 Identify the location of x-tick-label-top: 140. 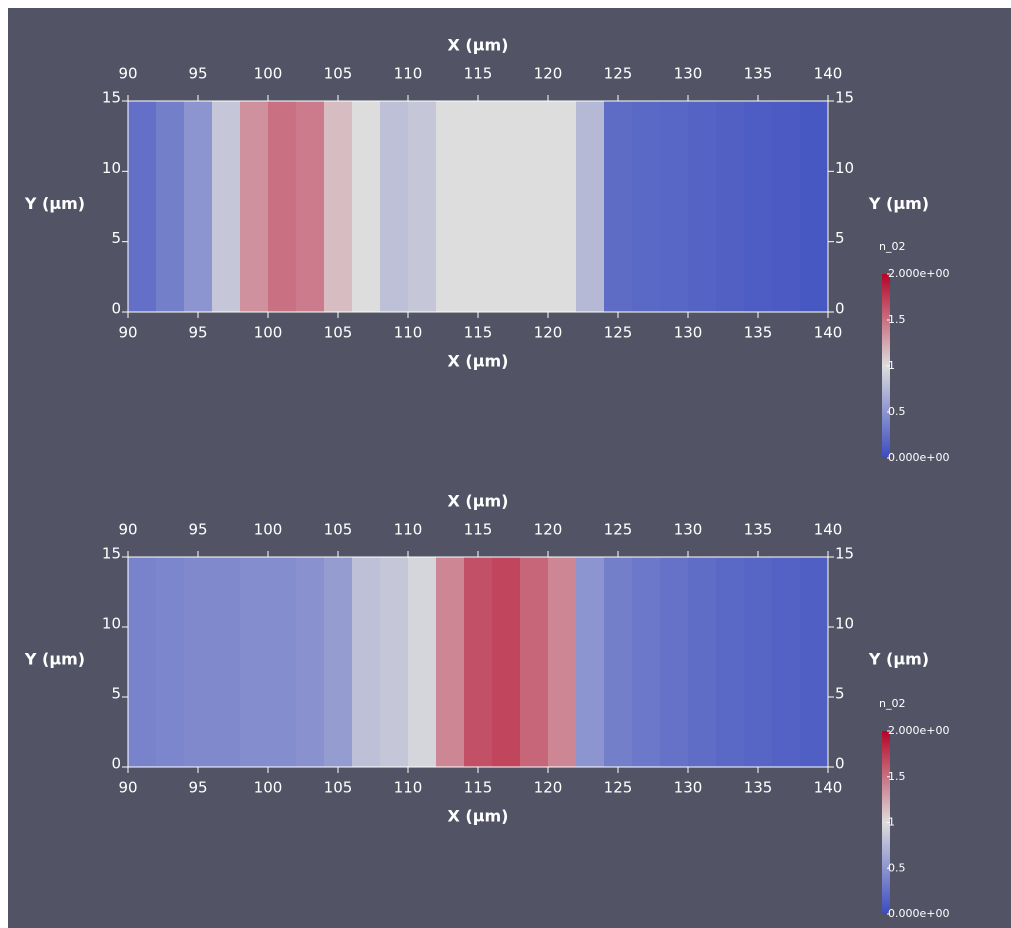
(828, 530).